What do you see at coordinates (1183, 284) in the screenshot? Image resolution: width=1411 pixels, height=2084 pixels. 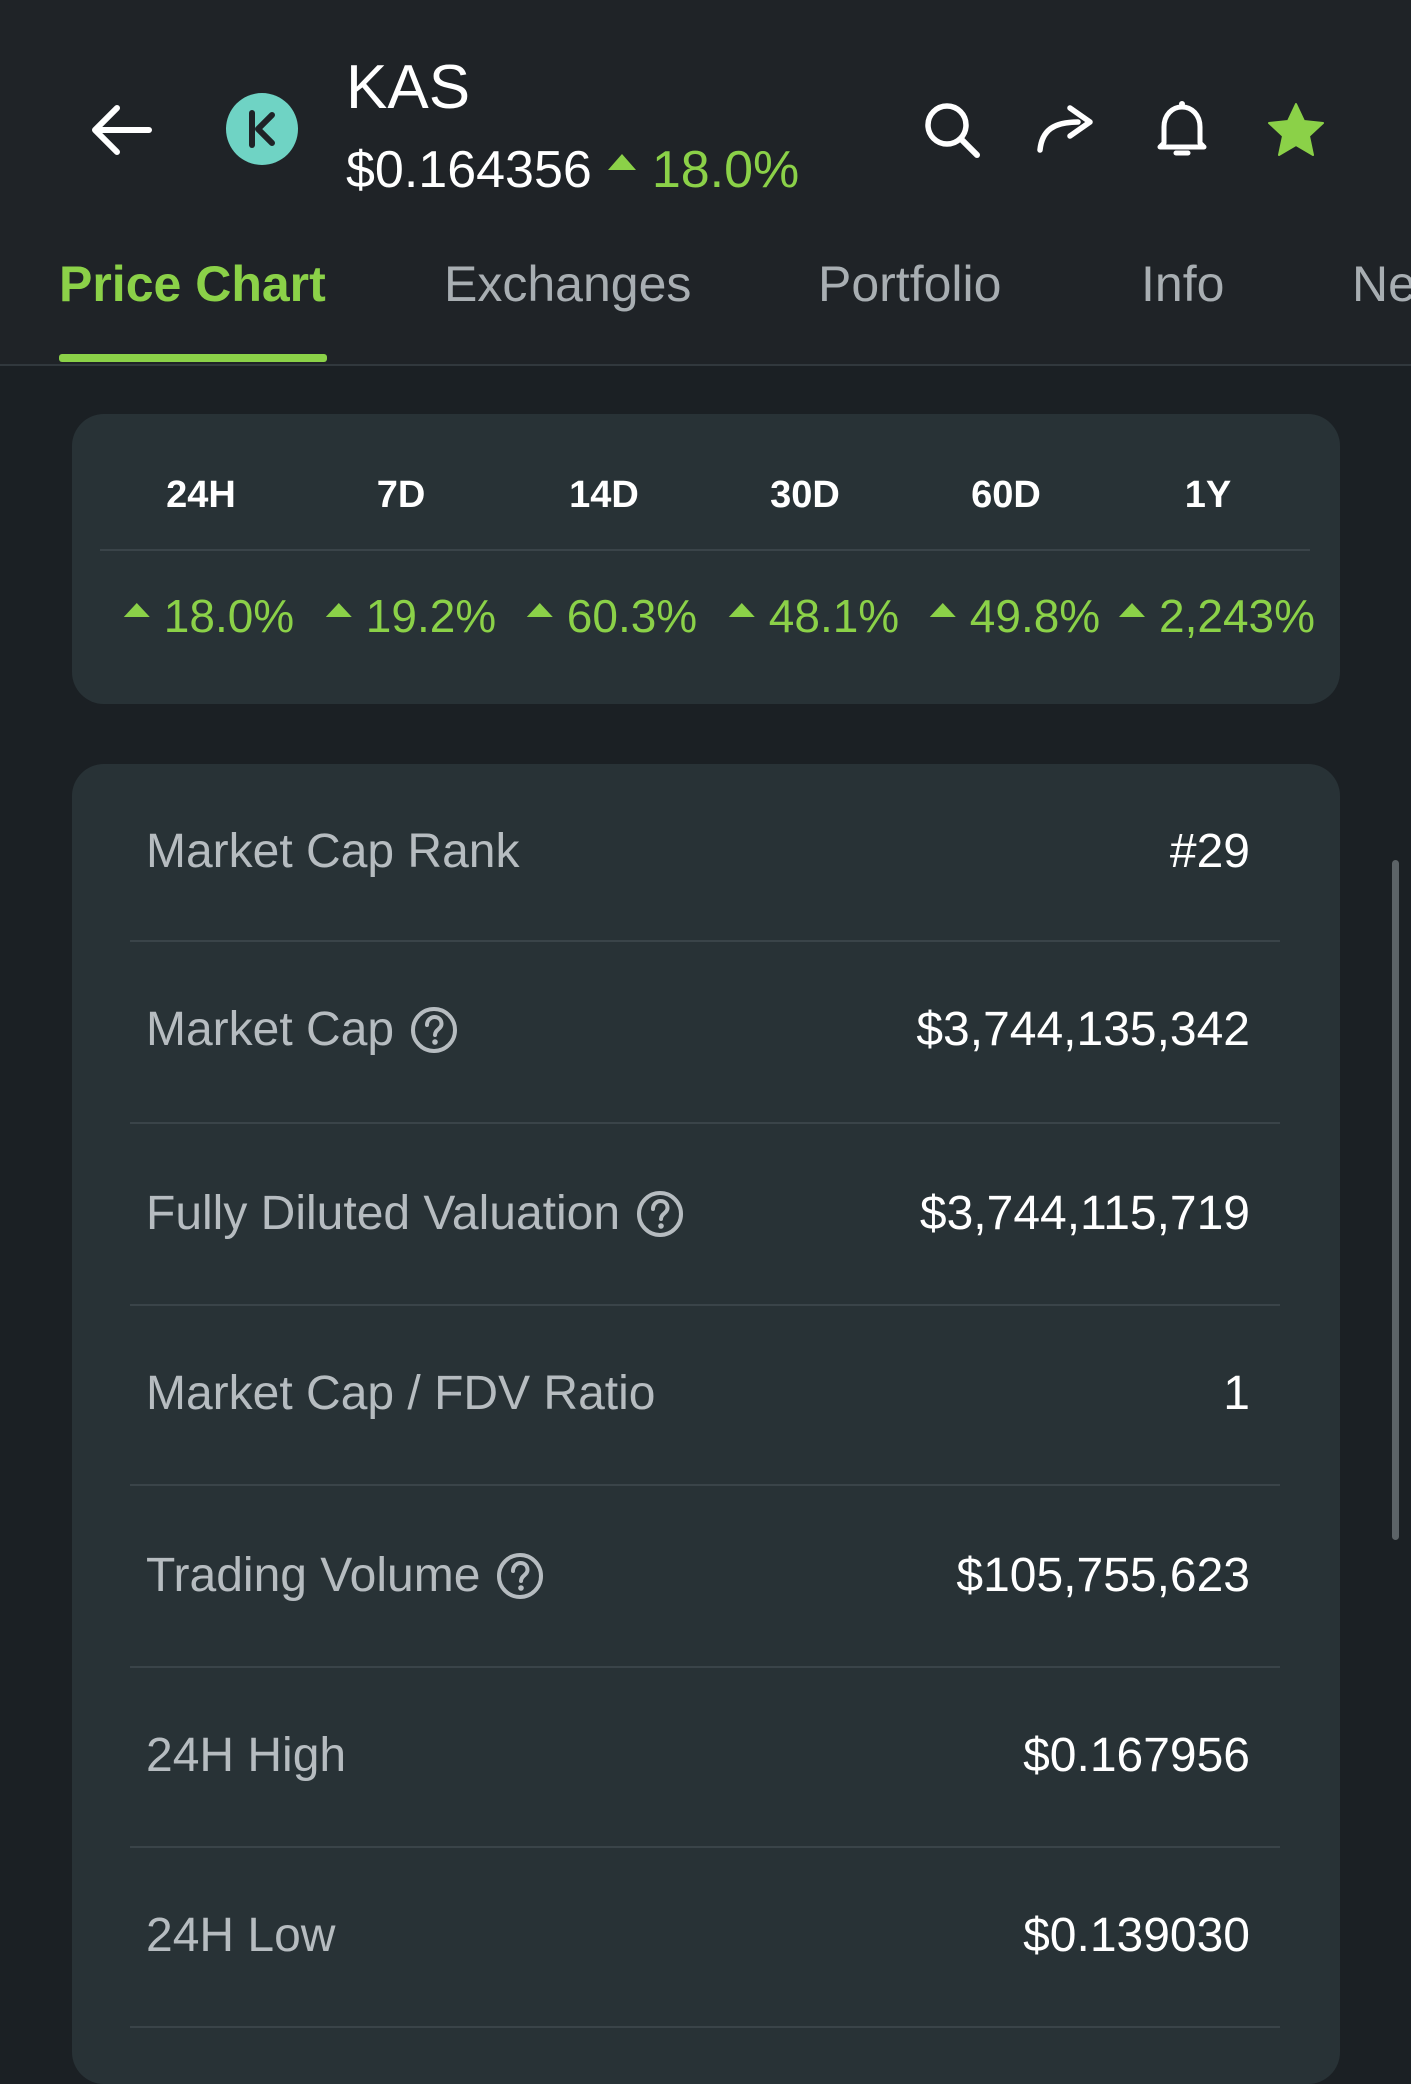 I see `tab-info: Info` at bounding box center [1183, 284].